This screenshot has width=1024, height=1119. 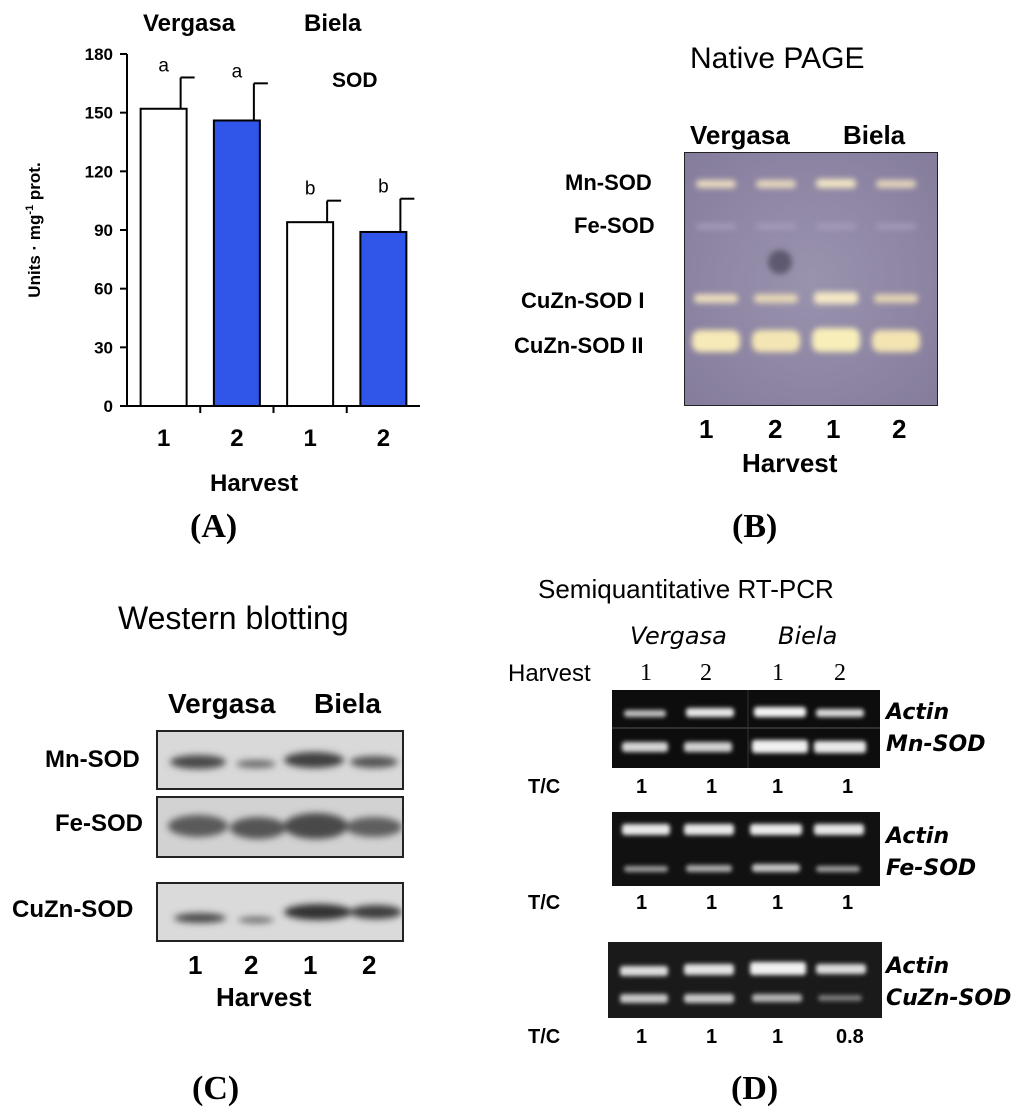 I want to click on tc-label-1: T/C, so click(x=544, y=787).